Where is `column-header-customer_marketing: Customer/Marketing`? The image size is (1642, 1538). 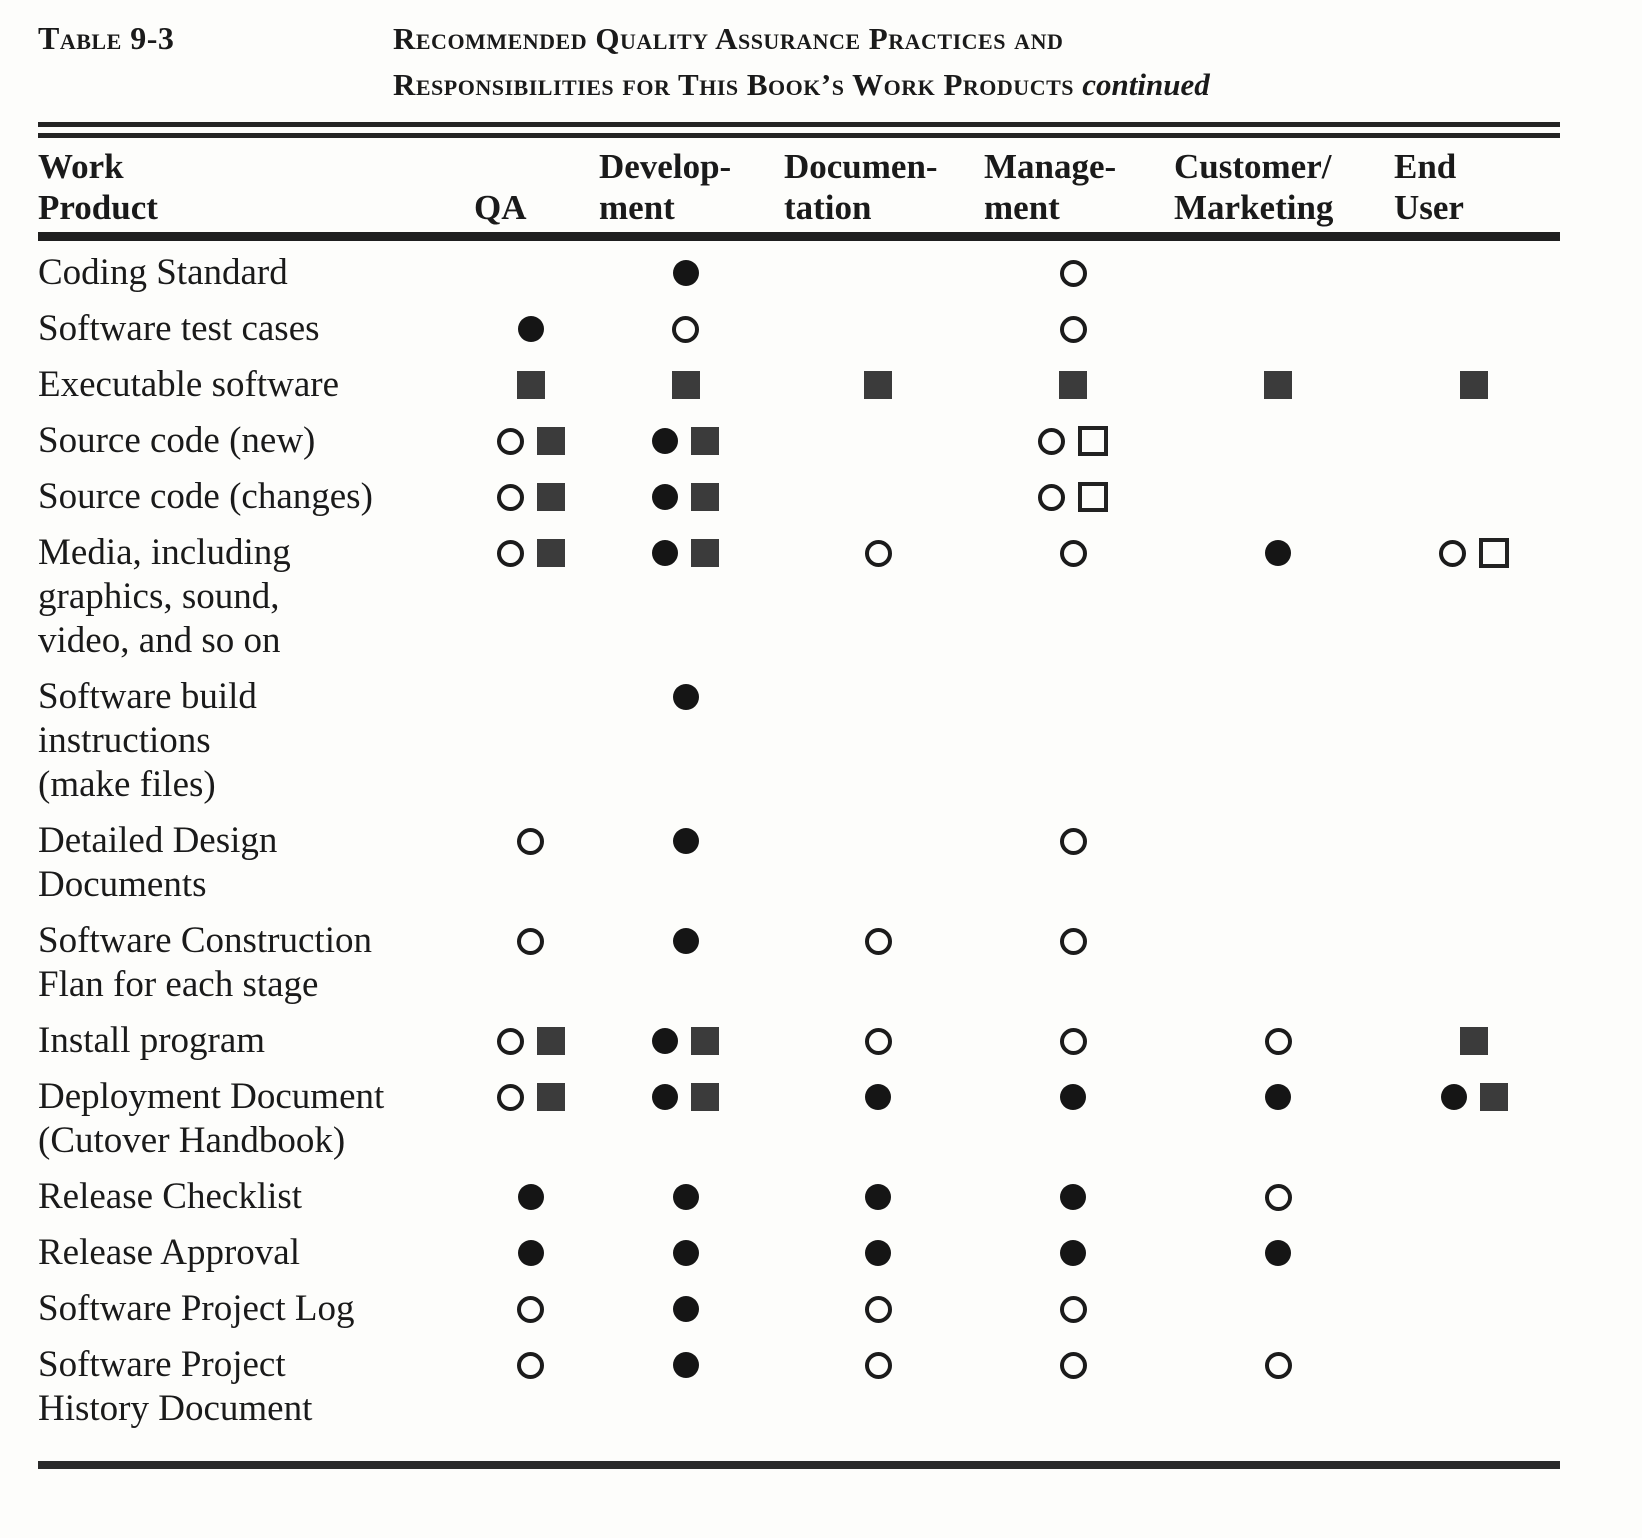
column-header-customer_marketing: Customer/Marketing is located at coordinates (1254, 187).